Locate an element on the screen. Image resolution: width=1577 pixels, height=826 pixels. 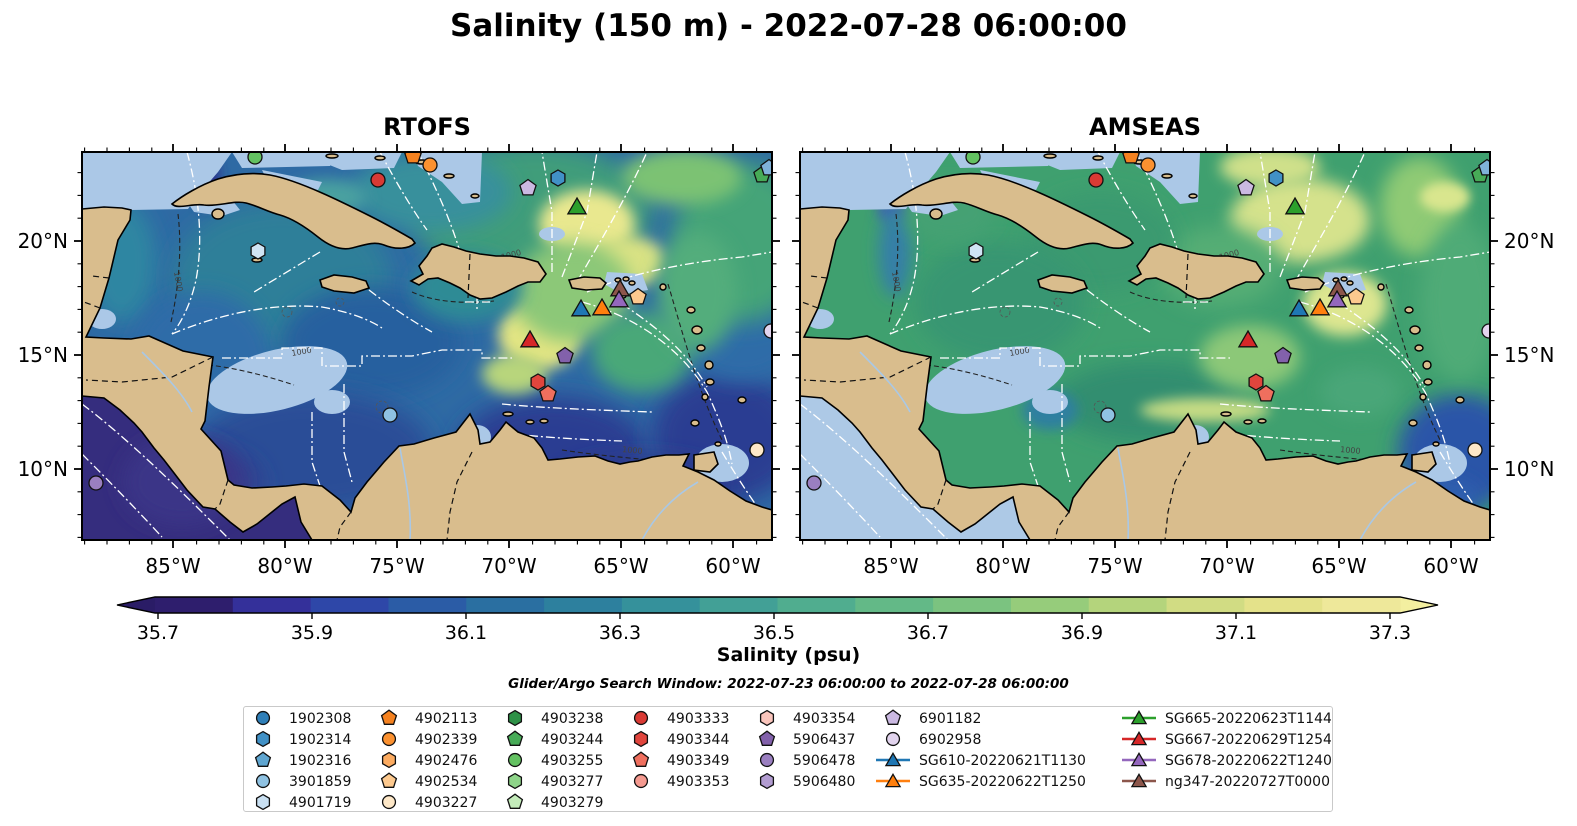
legend-label: 6902958 is located at coordinates (950, 740).